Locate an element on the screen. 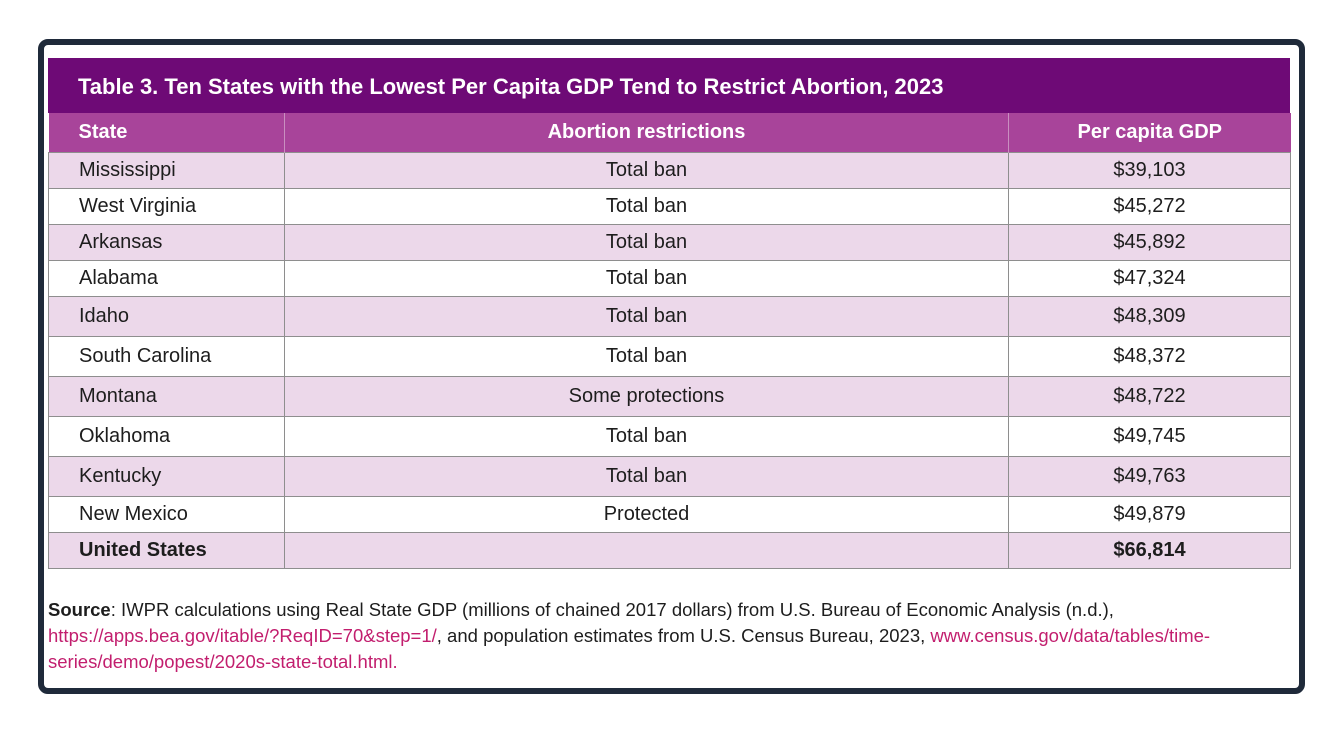 Image resolution: width=1341 pixels, height=730 pixels. gdp-cell: $66,814 is located at coordinates (1149, 550).